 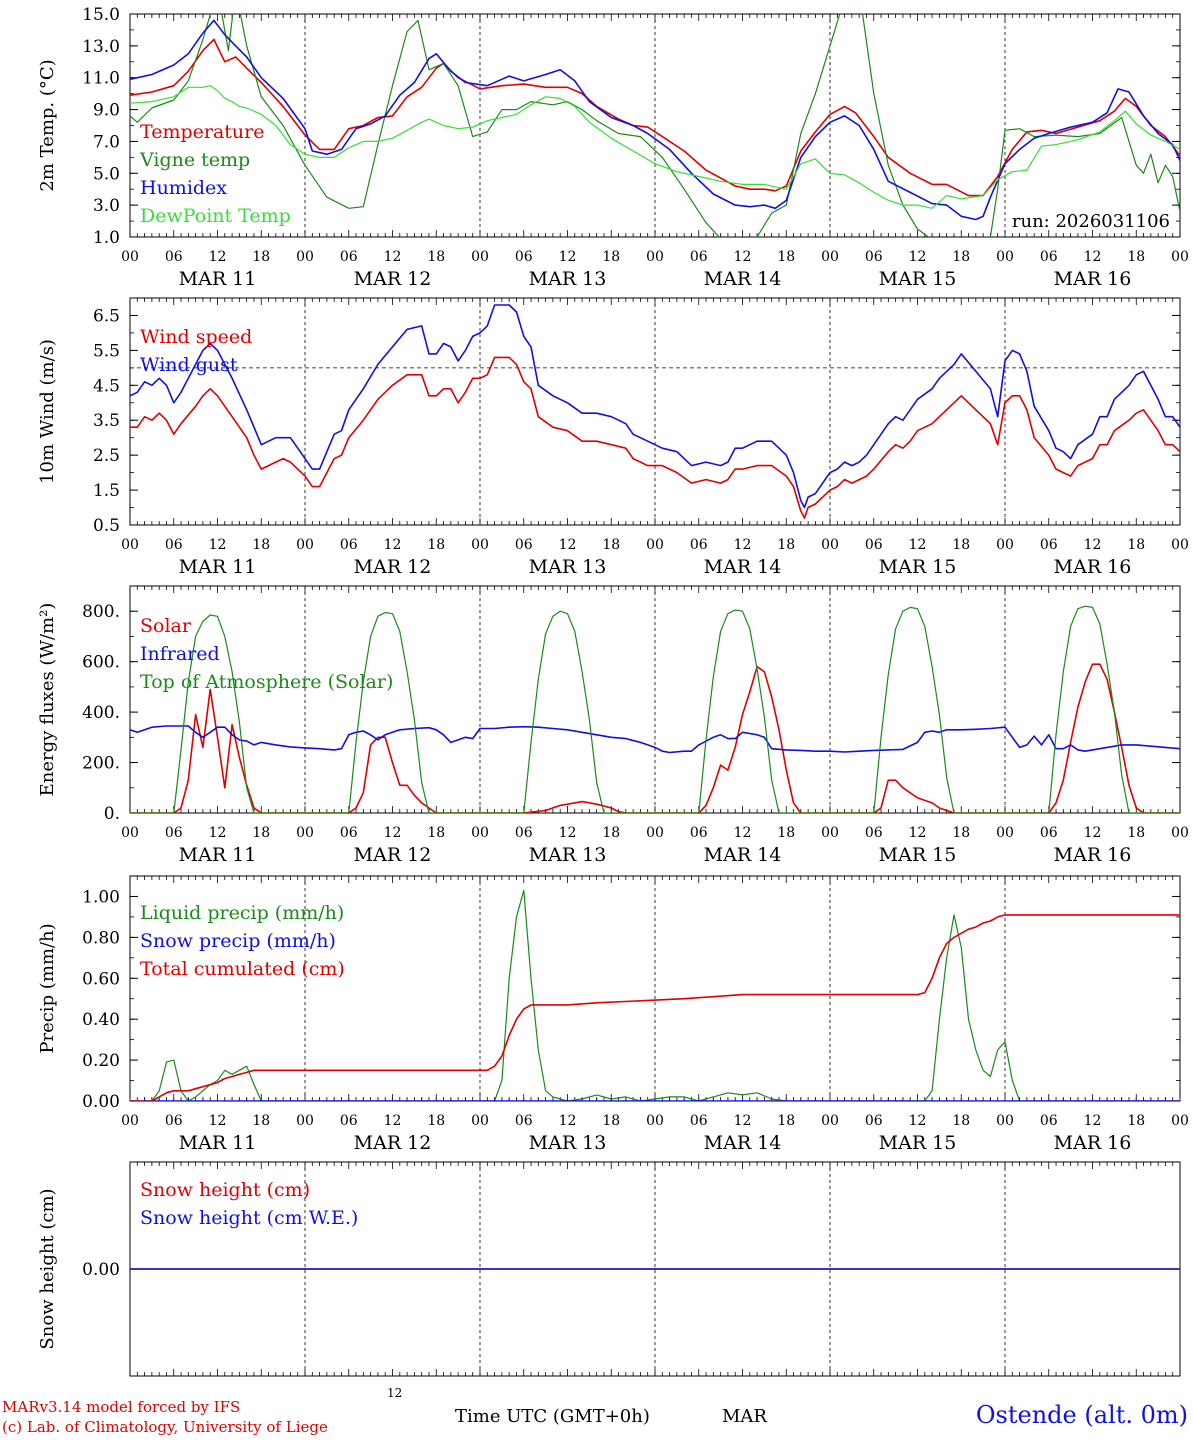 I want to click on legend-entry: Snow height (cm W.E.), so click(x=249, y=1218).